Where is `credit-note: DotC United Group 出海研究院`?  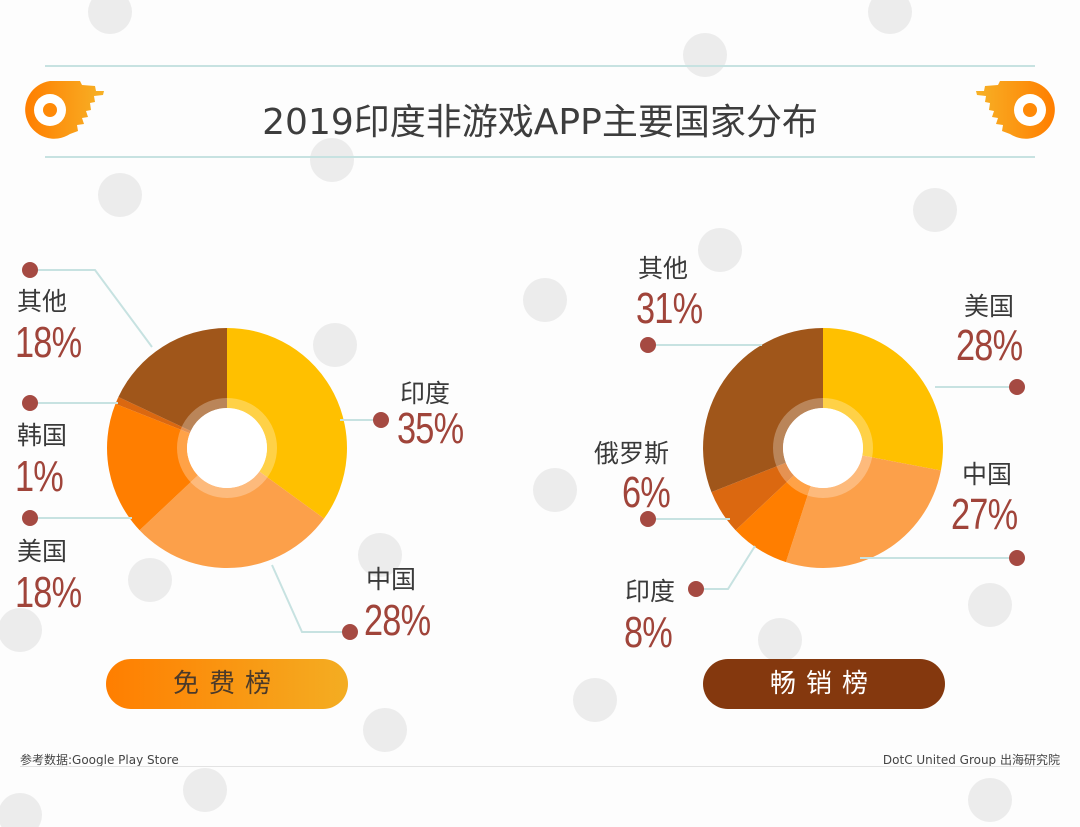
credit-note: DotC United Group 出海研究院 is located at coordinates (971, 760).